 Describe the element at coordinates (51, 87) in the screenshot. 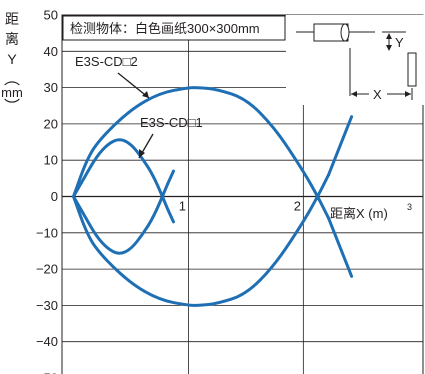

I see `y-tick-label-30: 30` at that location.